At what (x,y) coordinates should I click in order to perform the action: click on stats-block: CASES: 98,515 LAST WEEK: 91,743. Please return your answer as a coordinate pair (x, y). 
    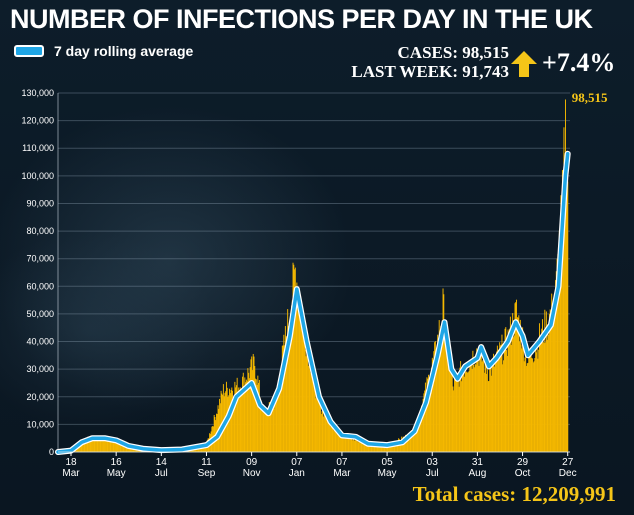
    Looking at the image, I should click on (430, 62).